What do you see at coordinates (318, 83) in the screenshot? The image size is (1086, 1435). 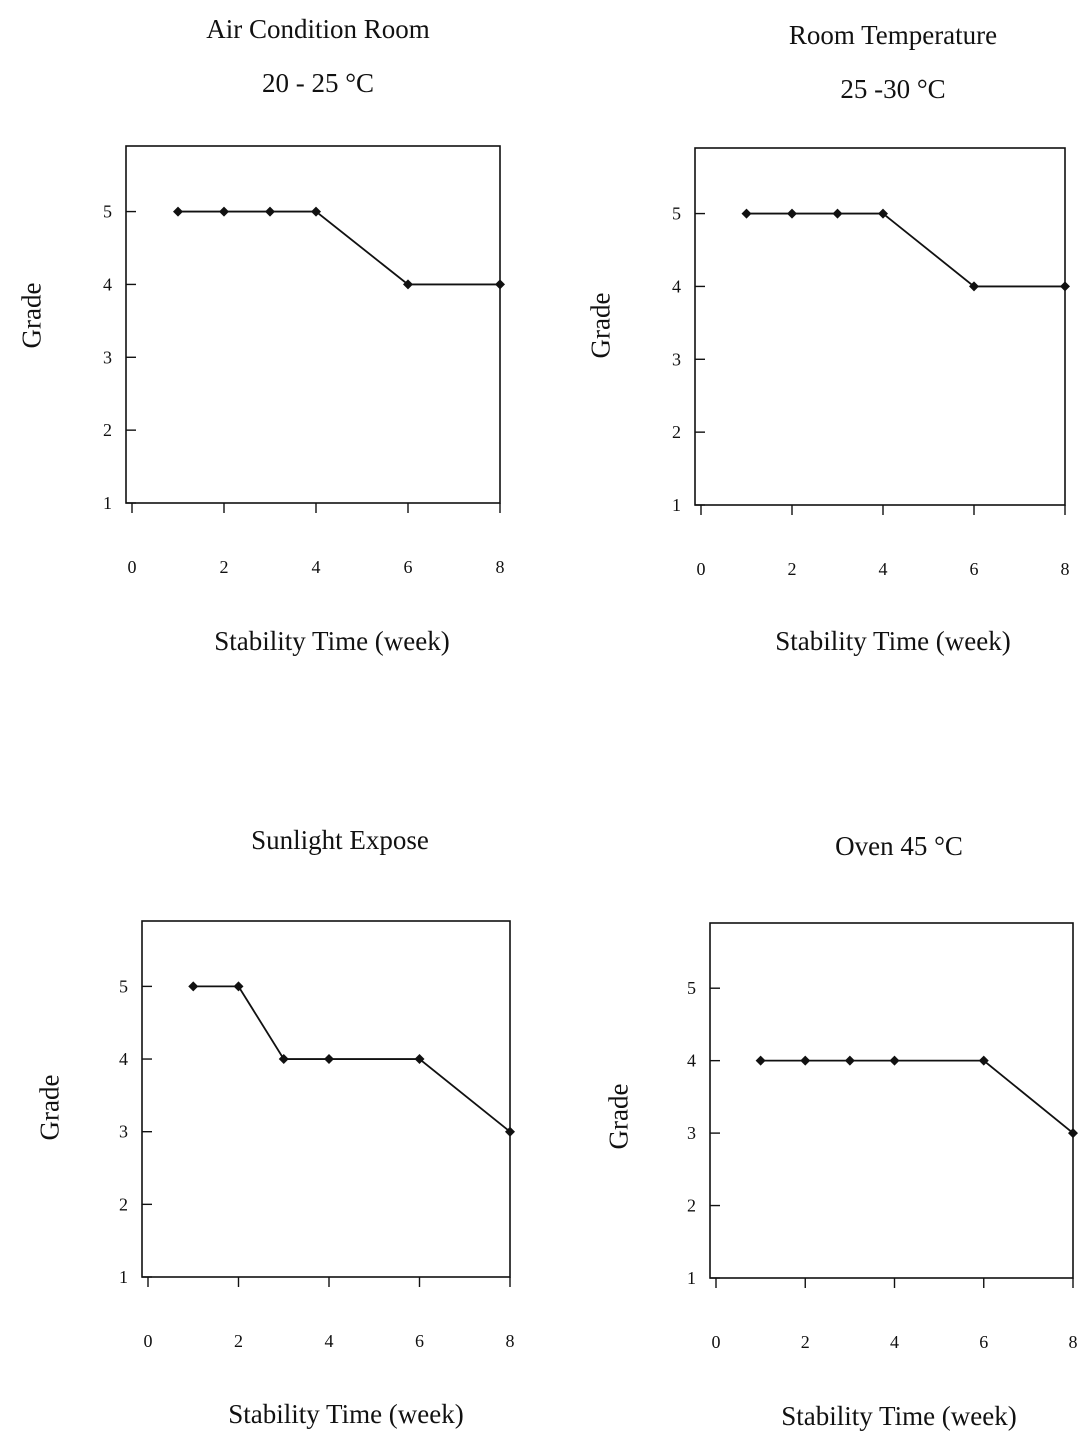 I see `chart-subtitle: 20 - 25 °C` at bounding box center [318, 83].